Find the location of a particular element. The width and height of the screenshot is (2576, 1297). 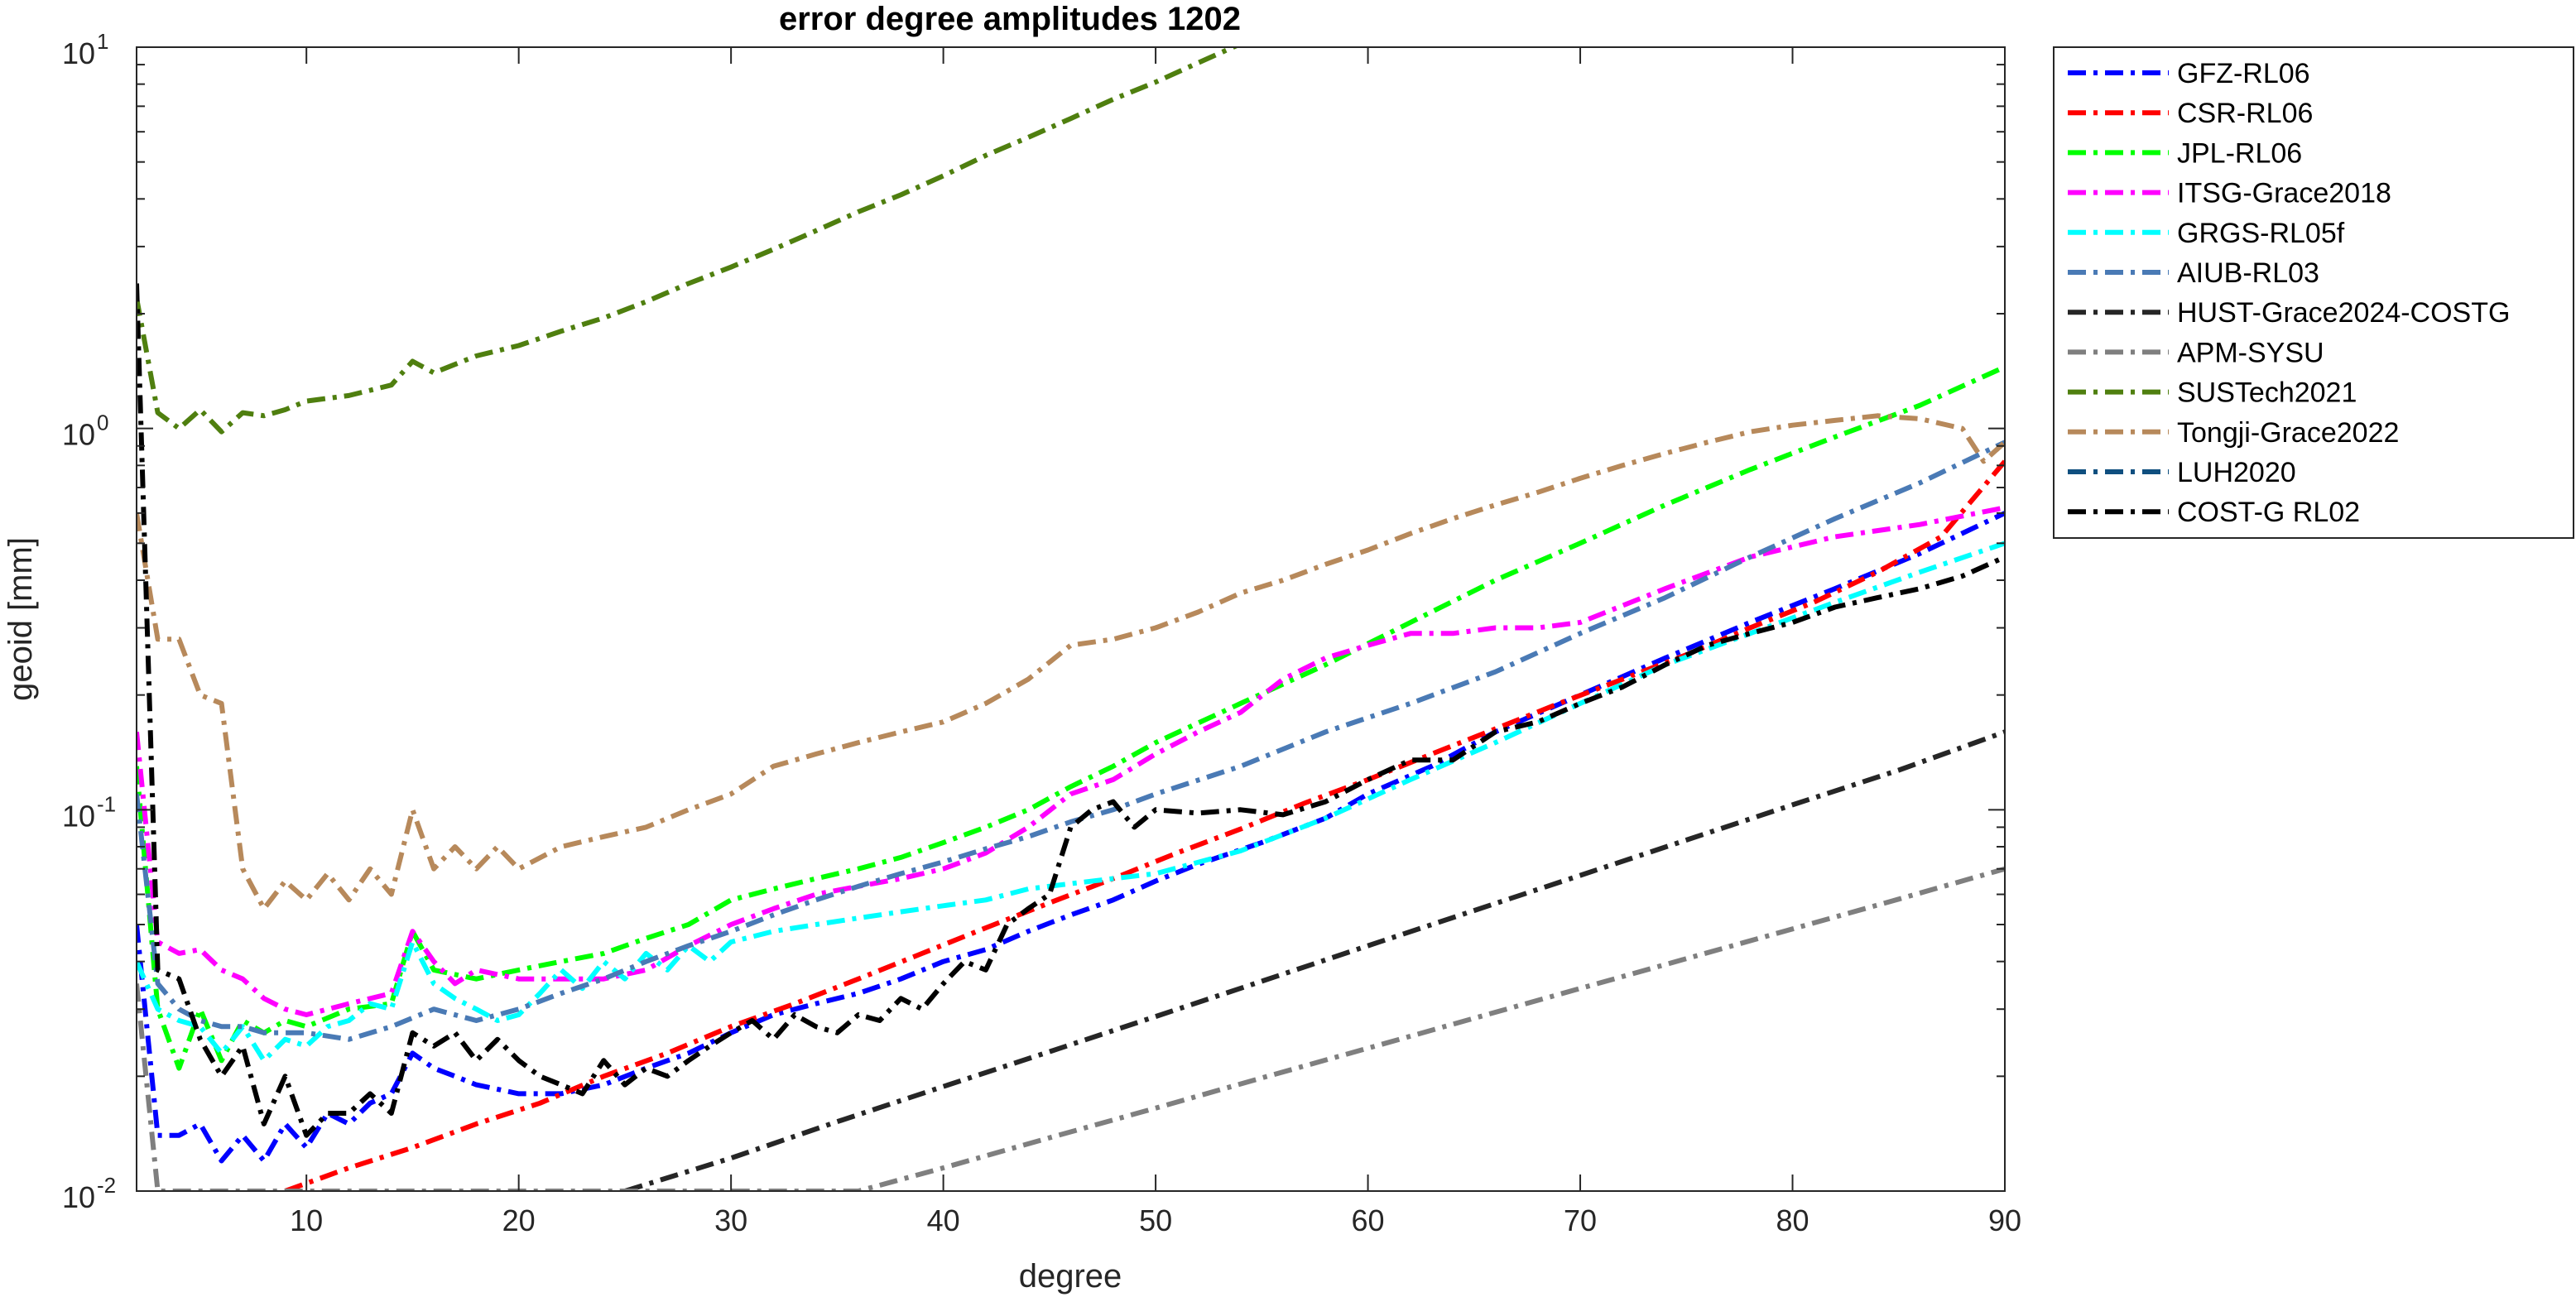

x-tick-label: 90 is located at coordinates (2004, 1220).